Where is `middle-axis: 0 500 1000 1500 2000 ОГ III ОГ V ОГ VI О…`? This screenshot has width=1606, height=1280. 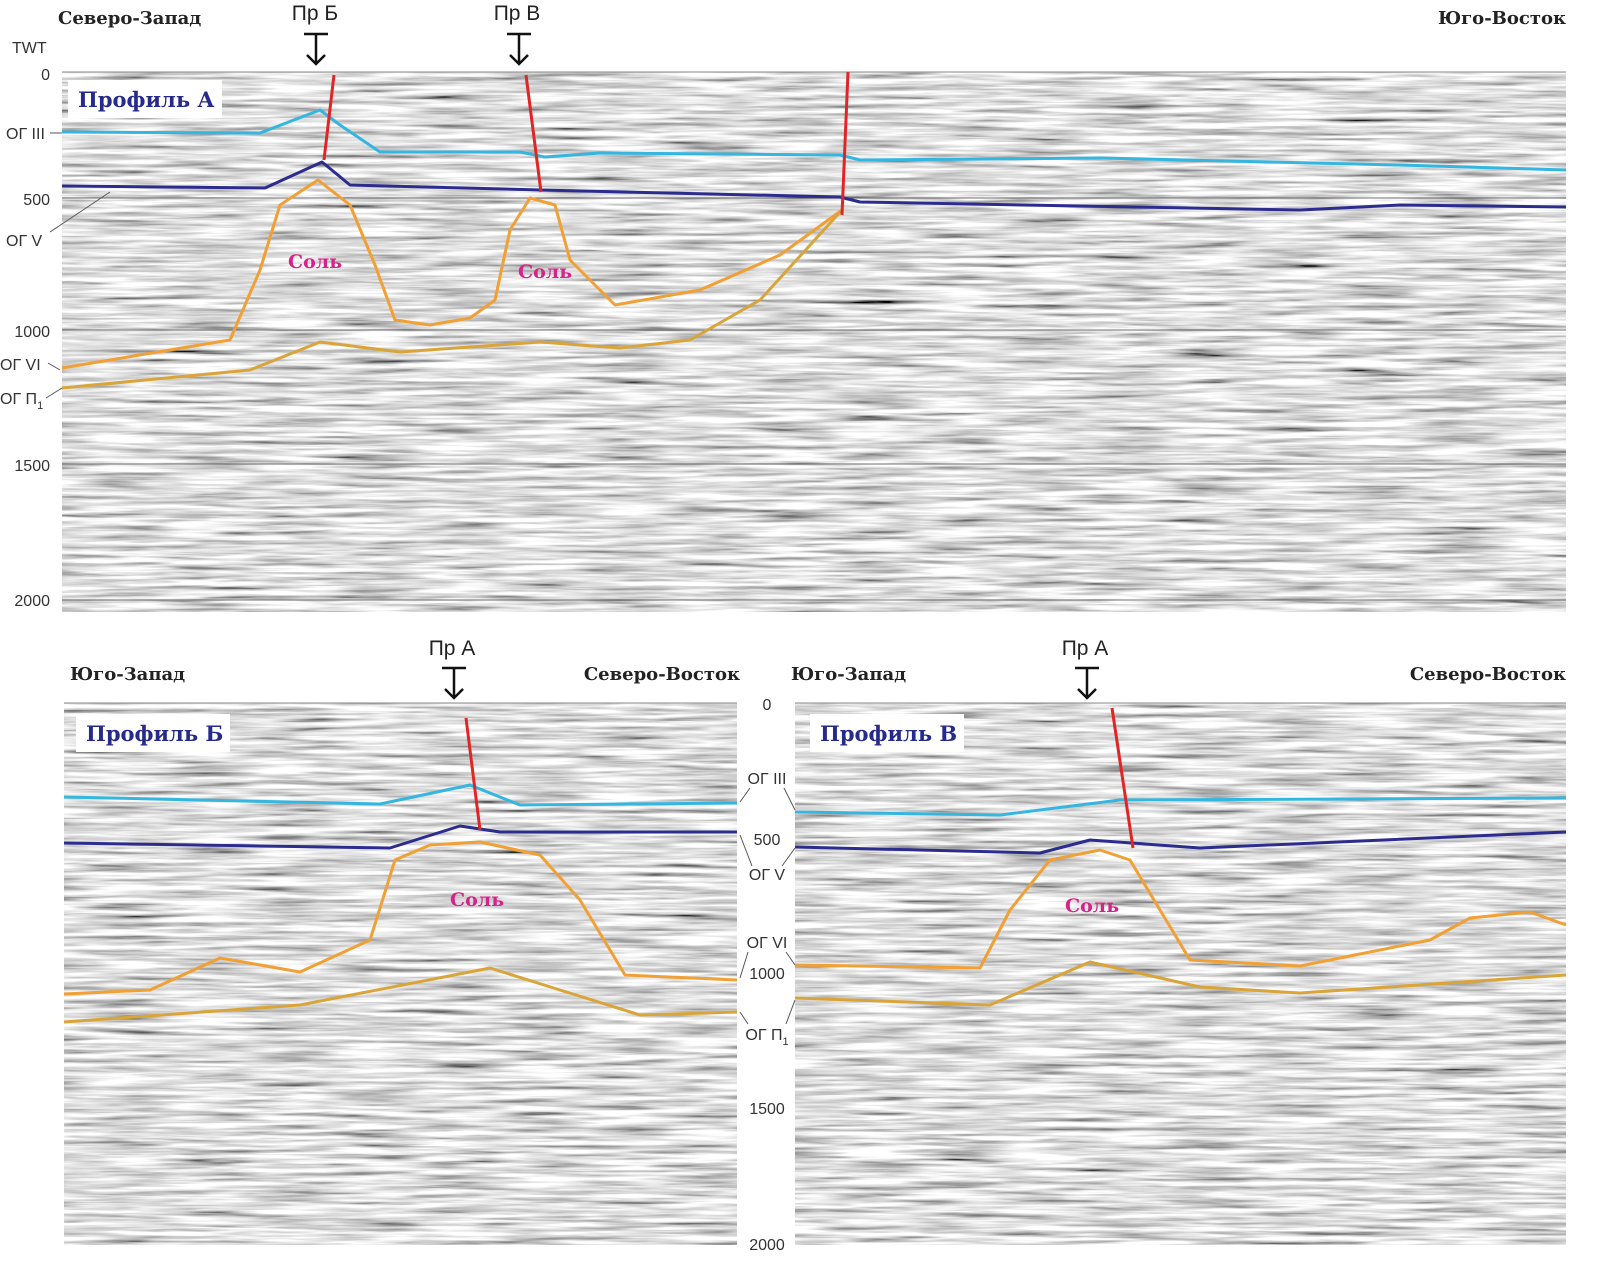
middle-axis: 0 500 1000 1500 2000 ОГ III ОГ V ОГ VI О… is located at coordinates (767, 975).